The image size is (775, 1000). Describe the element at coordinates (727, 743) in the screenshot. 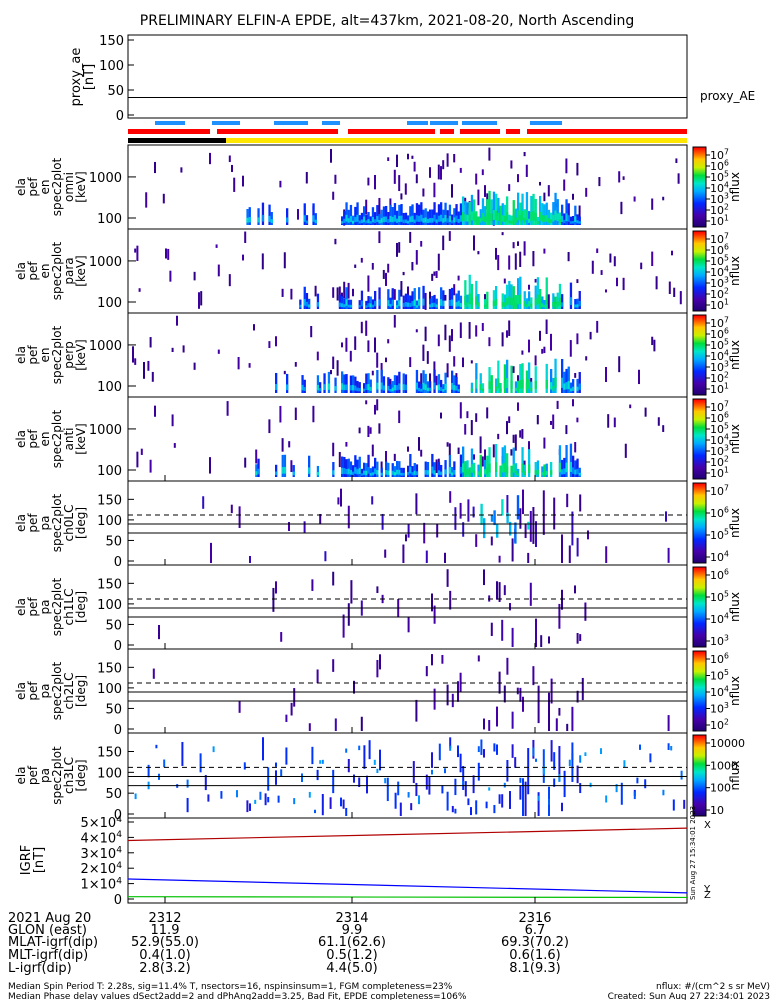

I see `colorbar-tick-label: 10000` at that location.